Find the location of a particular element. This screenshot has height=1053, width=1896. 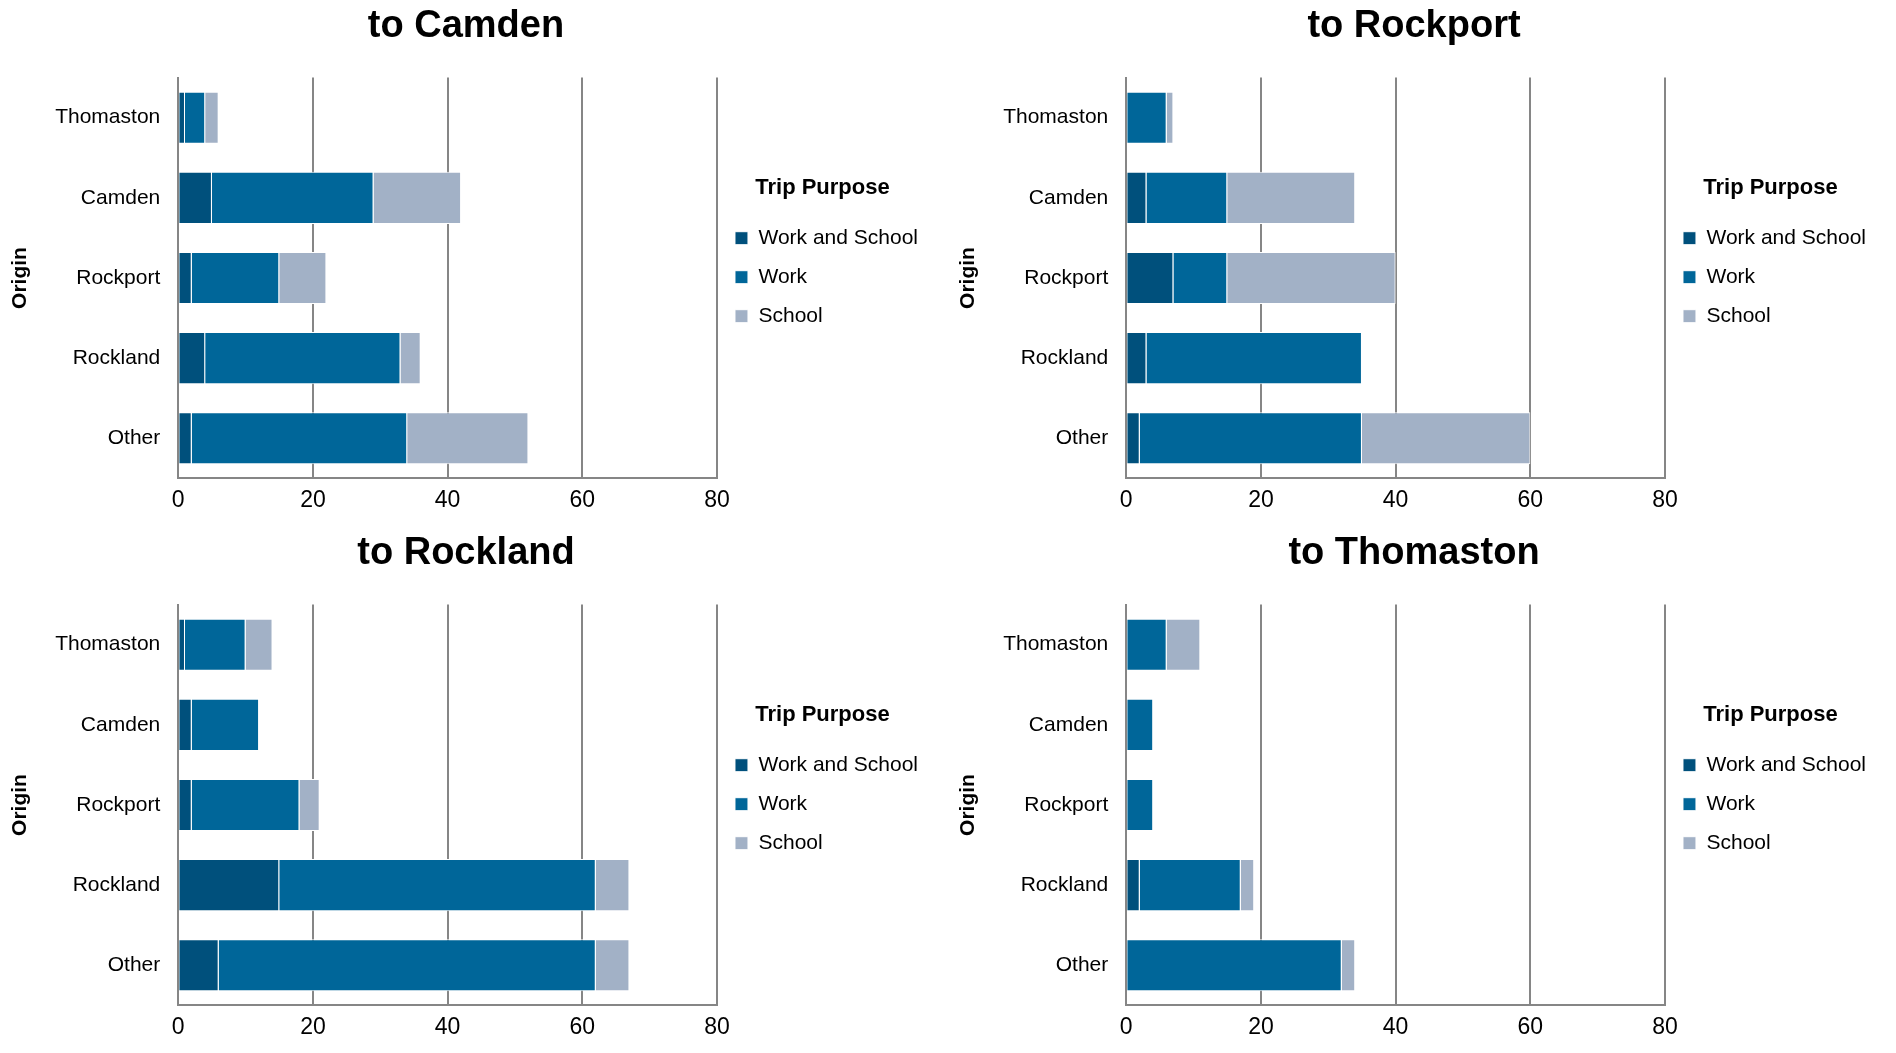

chart-title: to Rockland is located at coordinates (466, 551).